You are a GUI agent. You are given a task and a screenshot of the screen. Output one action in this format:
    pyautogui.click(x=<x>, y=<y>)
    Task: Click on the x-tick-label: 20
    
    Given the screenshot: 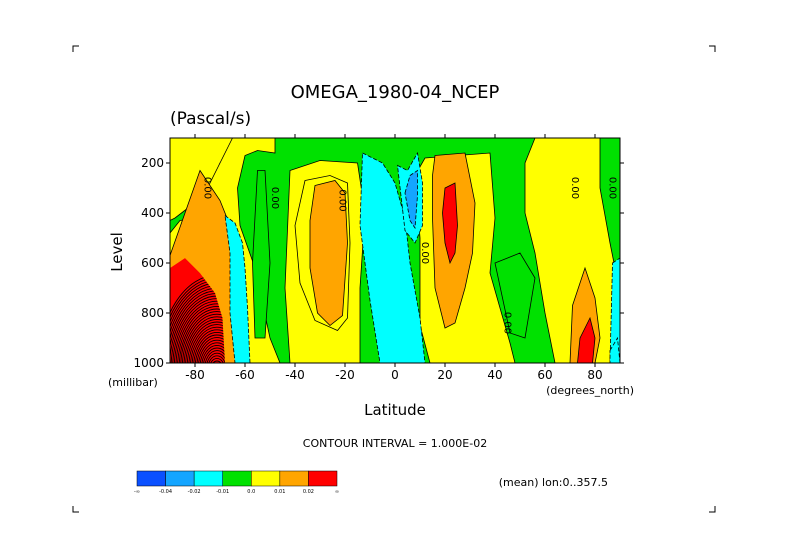 What is the action you would take?
    pyautogui.click(x=444, y=375)
    